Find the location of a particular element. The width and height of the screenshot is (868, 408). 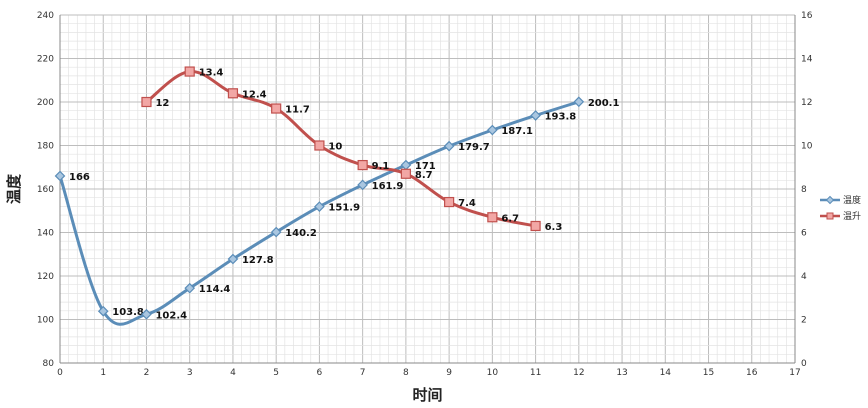

data-label: 161.9 is located at coordinates (388, 186).